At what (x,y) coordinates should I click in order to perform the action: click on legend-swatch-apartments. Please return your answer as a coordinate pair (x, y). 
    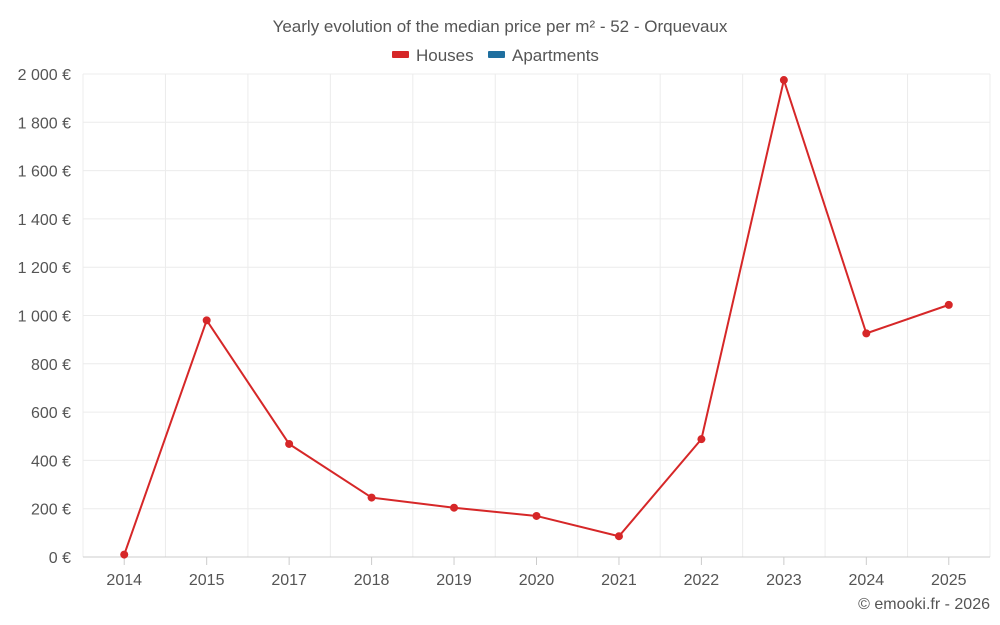
    Looking at the image, I should click on (496, 54).